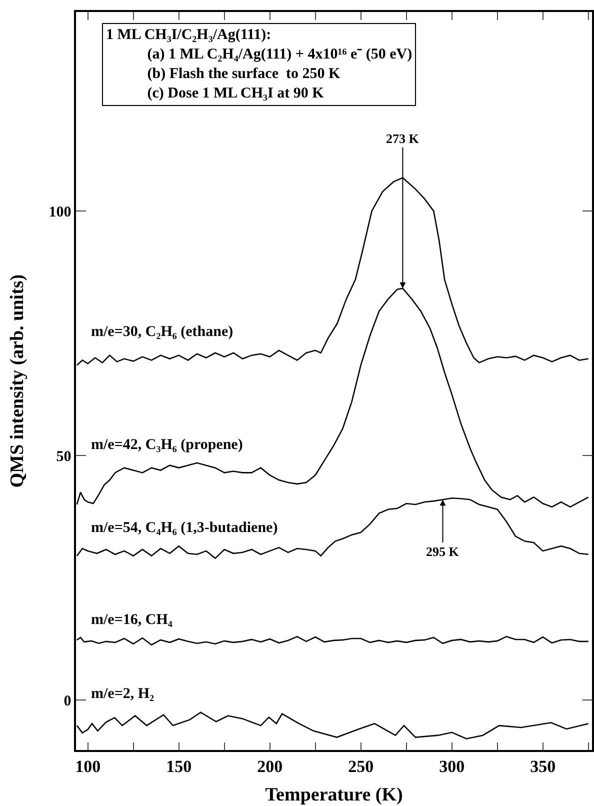 Image resolution: width=594 pixels, height=806 pixels. I want to click on annotation: 1 ML CH₃I/C₂H₃/Ag(111):, so click(189, 35).